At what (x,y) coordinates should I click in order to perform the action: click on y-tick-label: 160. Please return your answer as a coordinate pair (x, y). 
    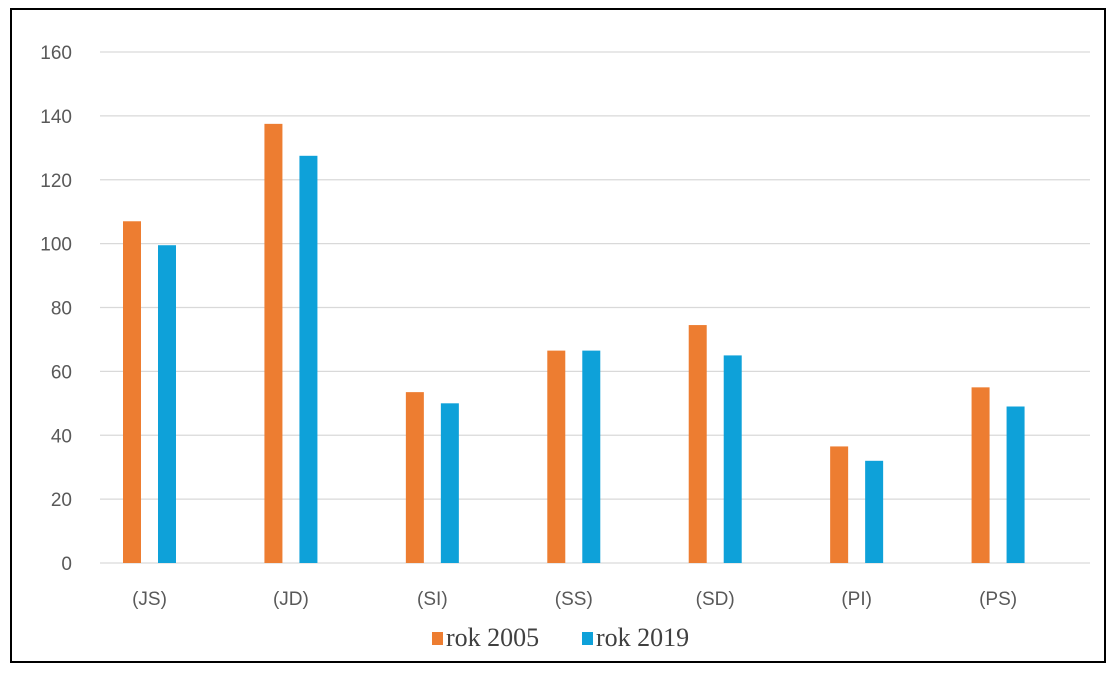
    Looking at the image, I should click on (56, 53).